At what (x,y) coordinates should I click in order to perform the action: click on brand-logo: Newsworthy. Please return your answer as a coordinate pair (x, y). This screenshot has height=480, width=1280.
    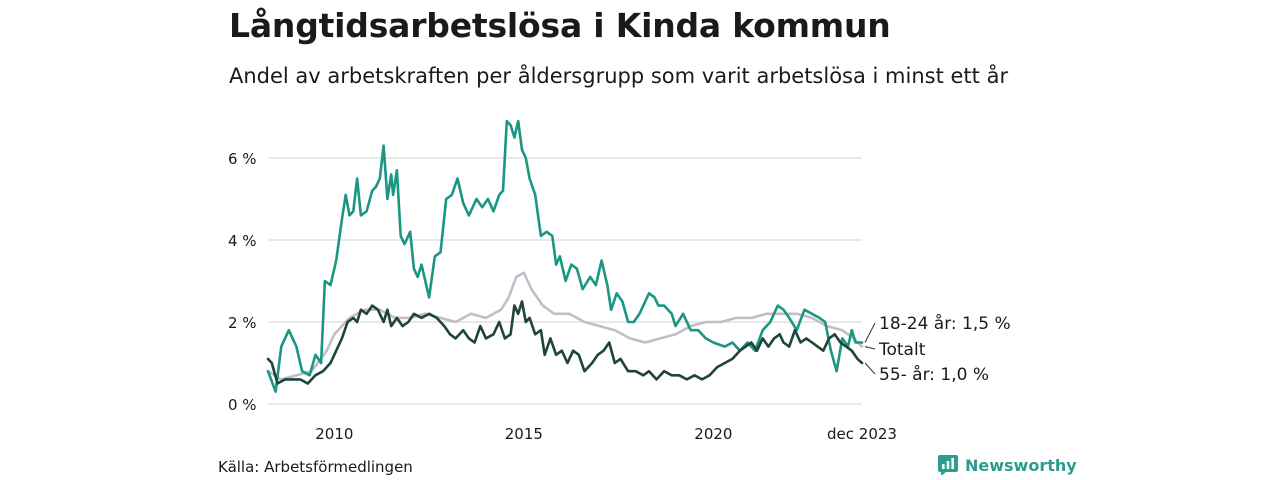
    Looking at the image, I should click on (1007, 465).